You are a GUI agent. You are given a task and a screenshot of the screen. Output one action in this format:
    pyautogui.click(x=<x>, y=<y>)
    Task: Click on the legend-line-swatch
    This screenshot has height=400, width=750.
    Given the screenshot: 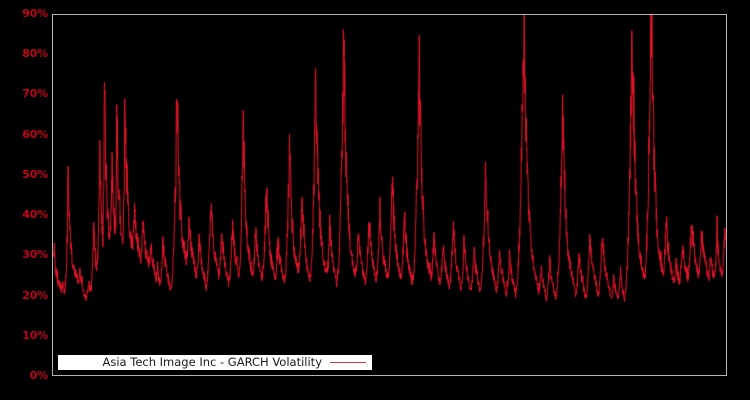 What is the action you would take?
    pyautogui.click(x=348, y=362)
    